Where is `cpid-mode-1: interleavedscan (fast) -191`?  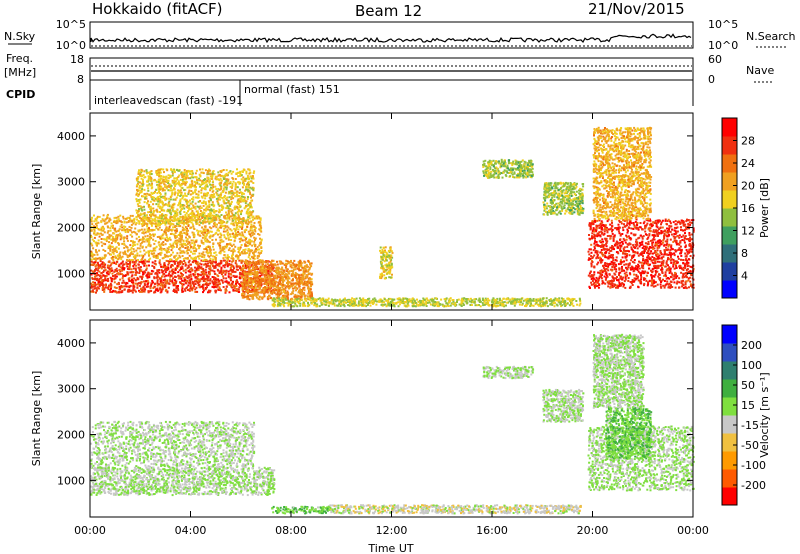 cpid-mode-1: interleavedscan (fast) -191 is located at coordinates (168, 100).